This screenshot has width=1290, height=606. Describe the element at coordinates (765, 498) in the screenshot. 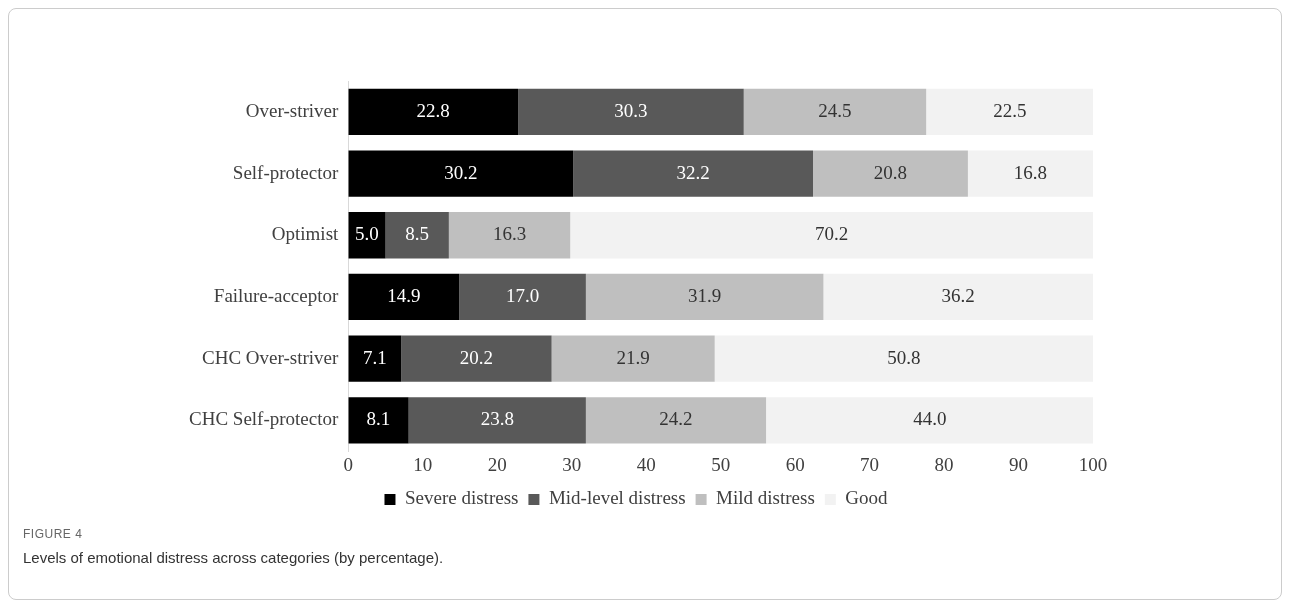

I see `legend-label: Mild distress` at that location.